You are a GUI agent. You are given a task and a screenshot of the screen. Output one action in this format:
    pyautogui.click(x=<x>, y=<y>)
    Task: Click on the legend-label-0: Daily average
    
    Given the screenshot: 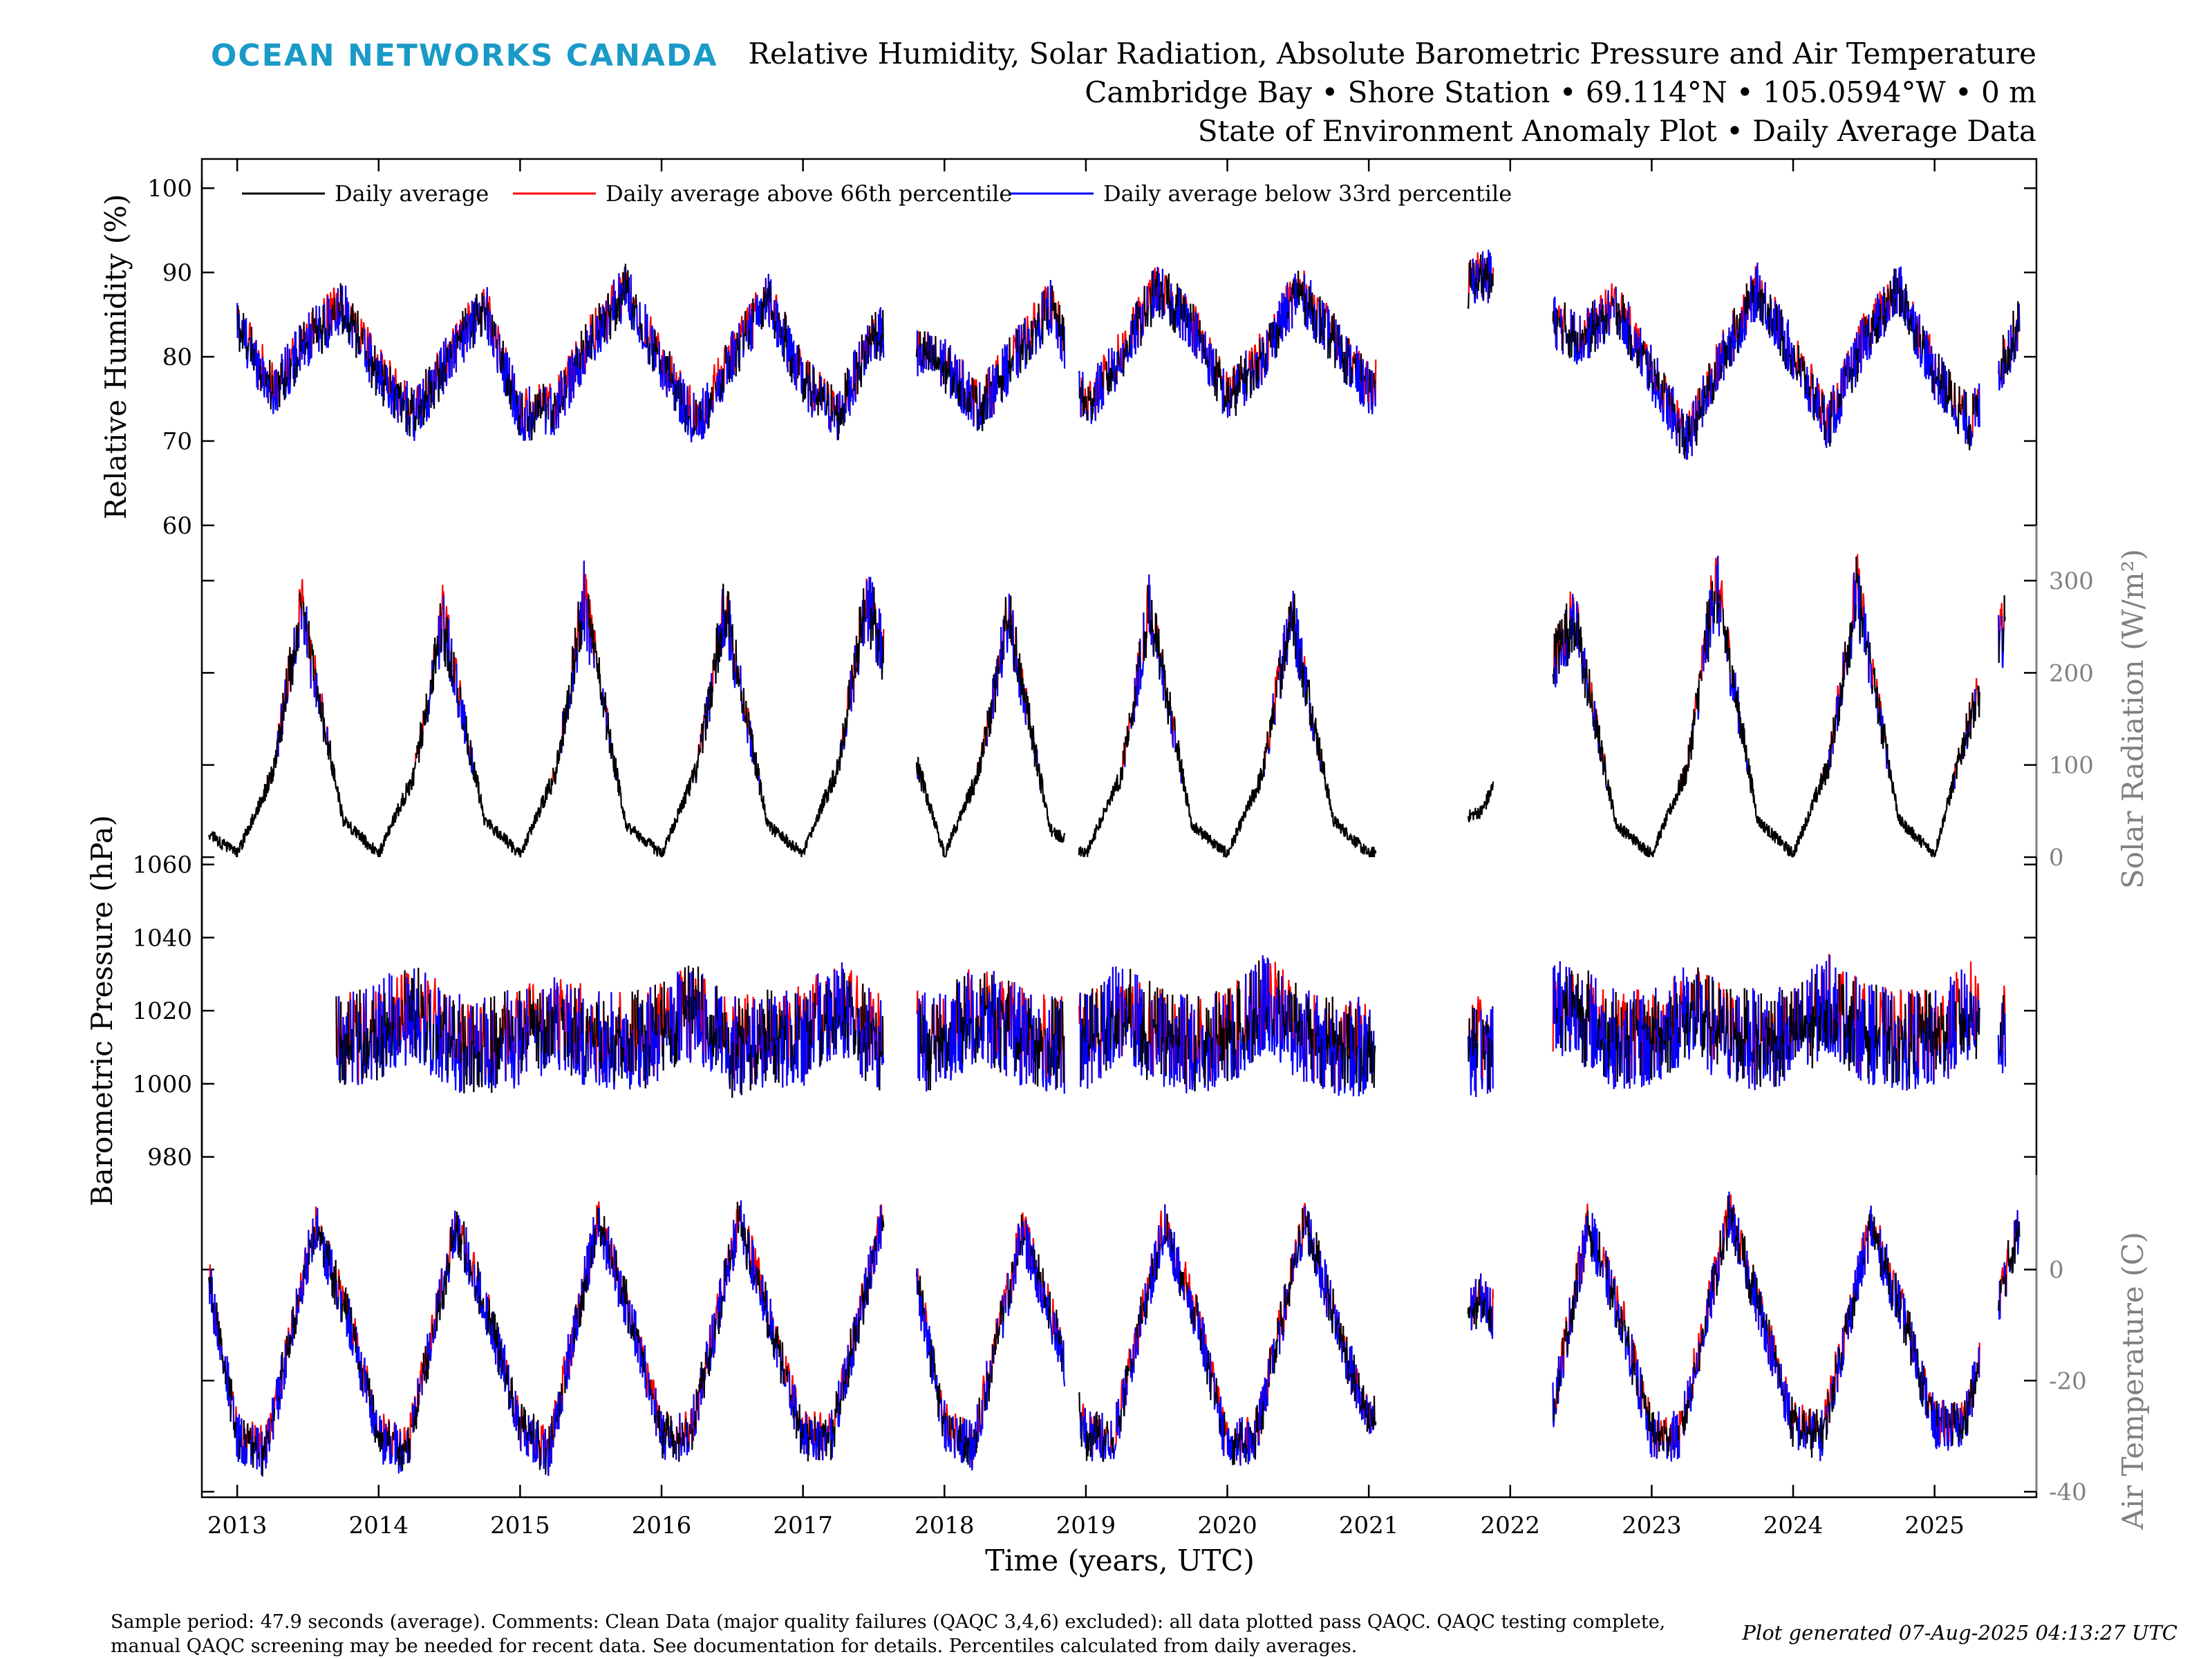 What is the action you would take?
    pyautogui.click(x=412, y=194)
    